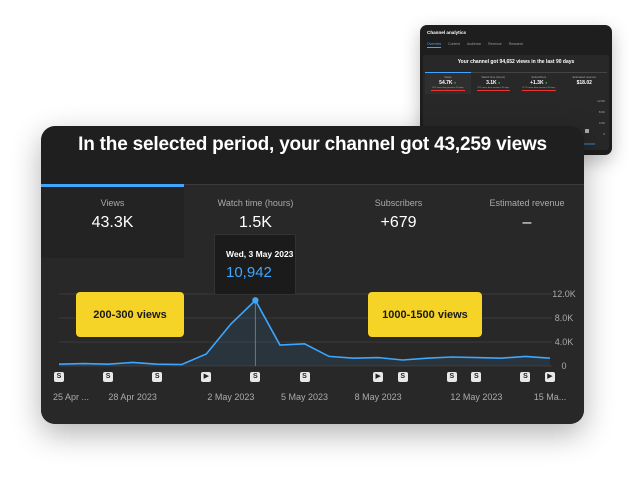 This screenshot has width=640, height=486. I want to click on x-tick-label: 28 Apr 2023, so click(132, 397).